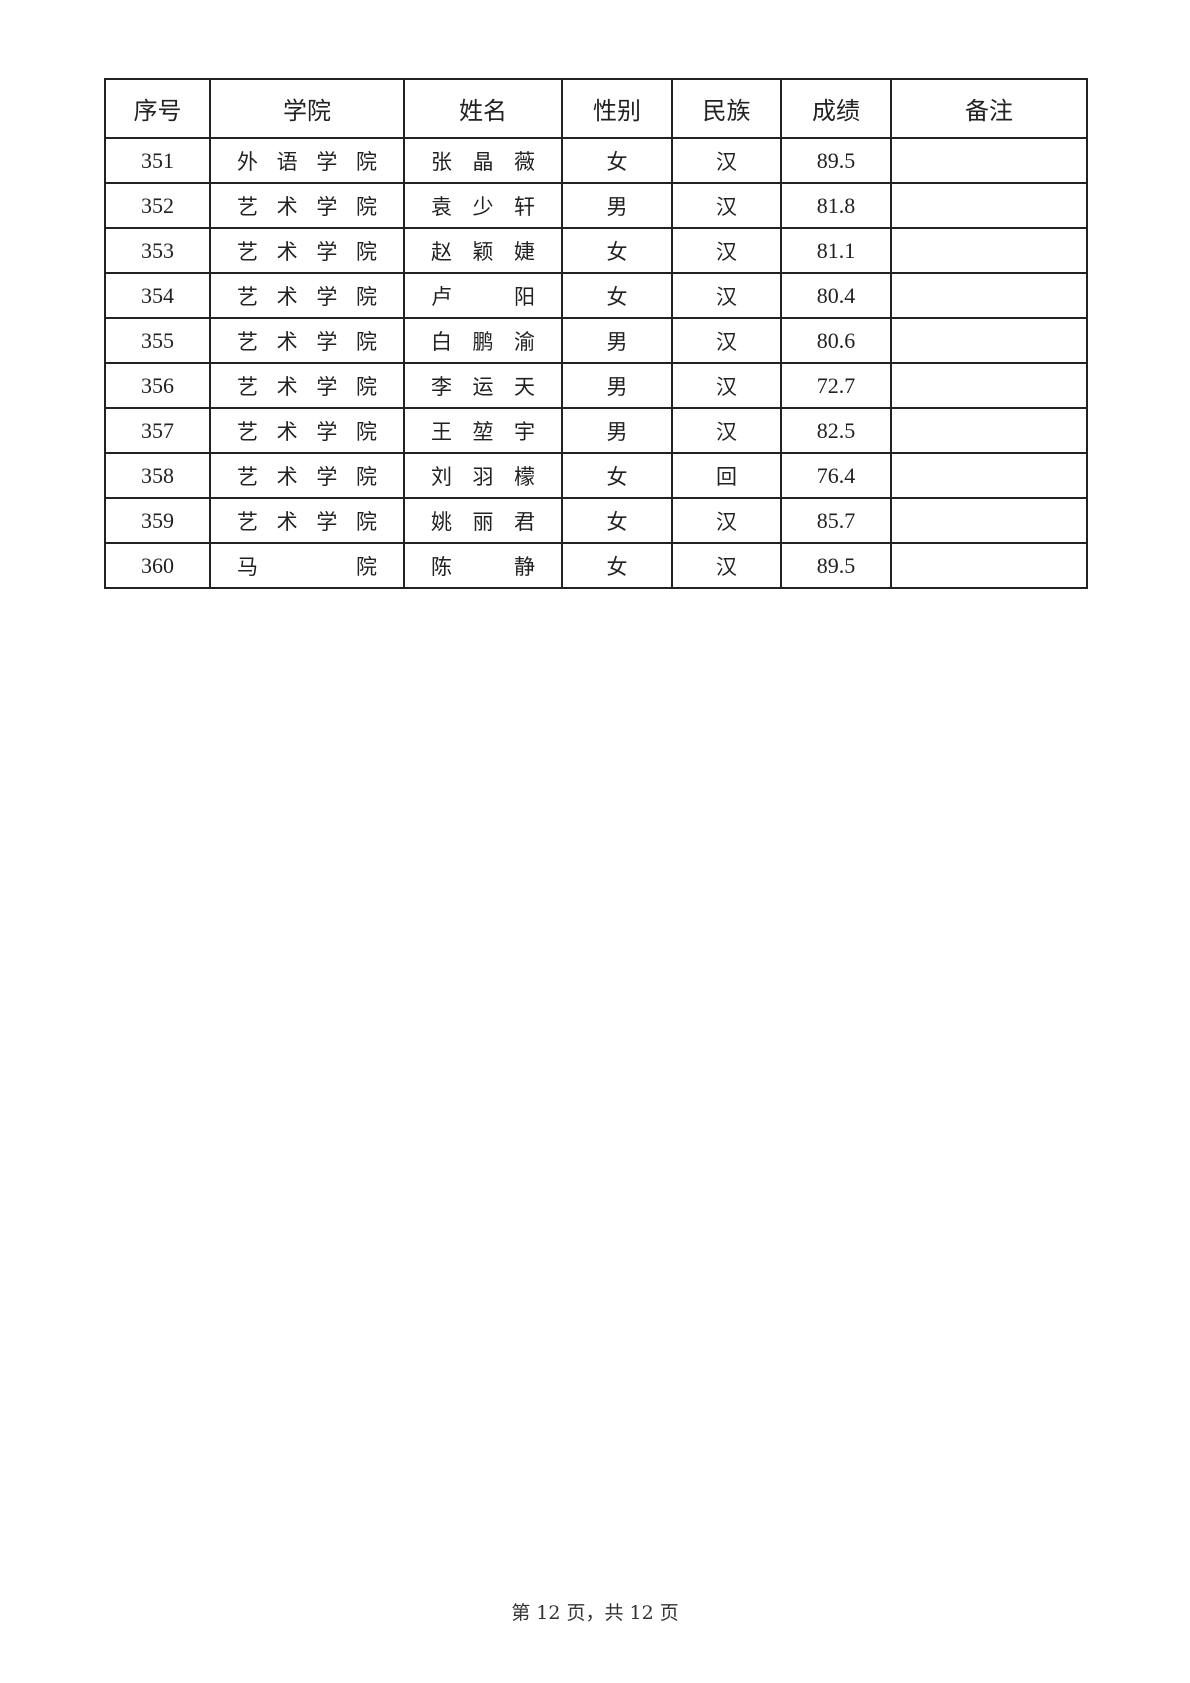  I want to click on name-cell-char: 君, so click(524, 521).